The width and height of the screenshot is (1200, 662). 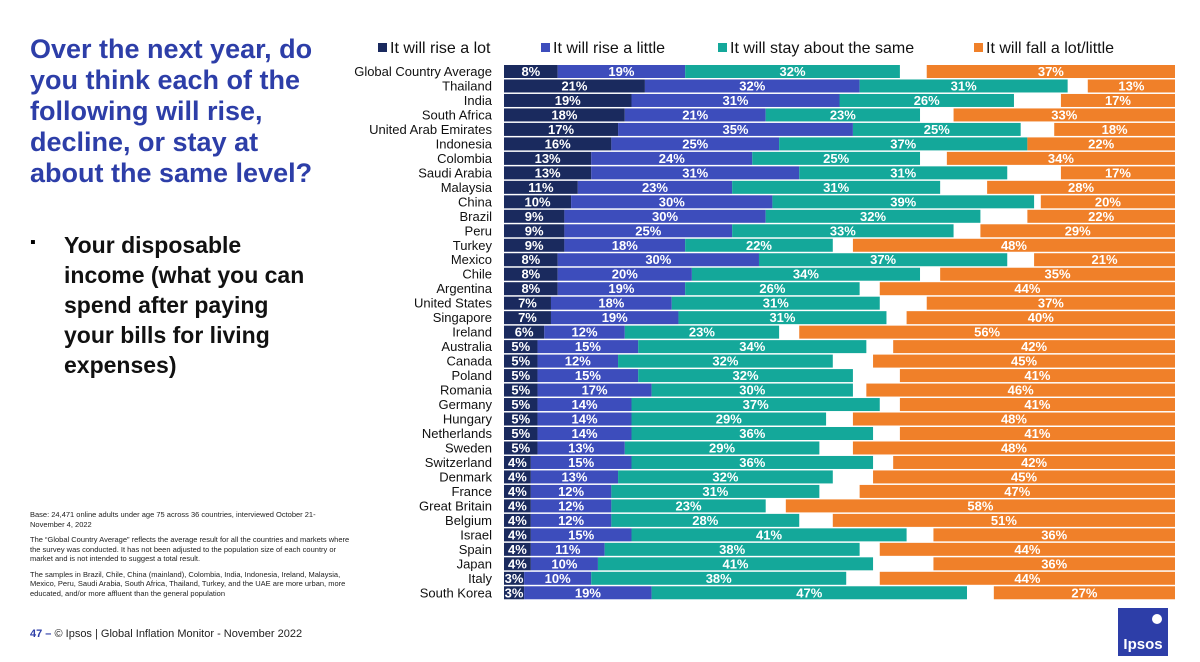 What do you see at coordinates (772, 288) in the screenshot?
I see `data-label-stay-same: 26%` at bounding box center [772, 288].